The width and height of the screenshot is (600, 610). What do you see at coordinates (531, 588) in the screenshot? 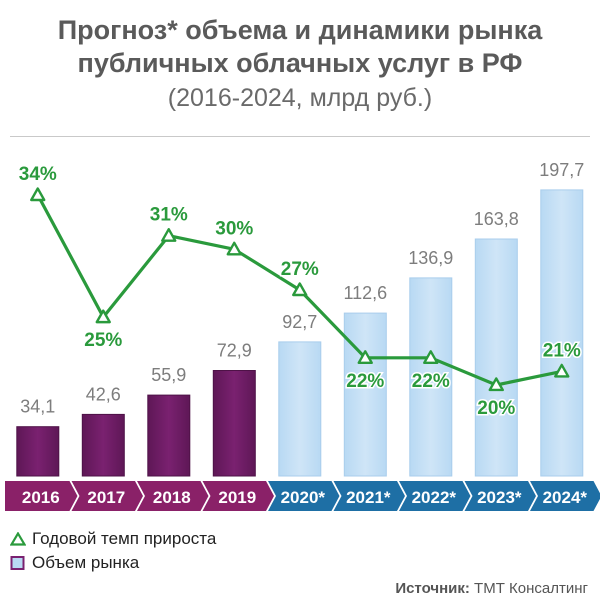
I see `source-value: ТМТ Консалтинг` at bounding box center [531, 588].